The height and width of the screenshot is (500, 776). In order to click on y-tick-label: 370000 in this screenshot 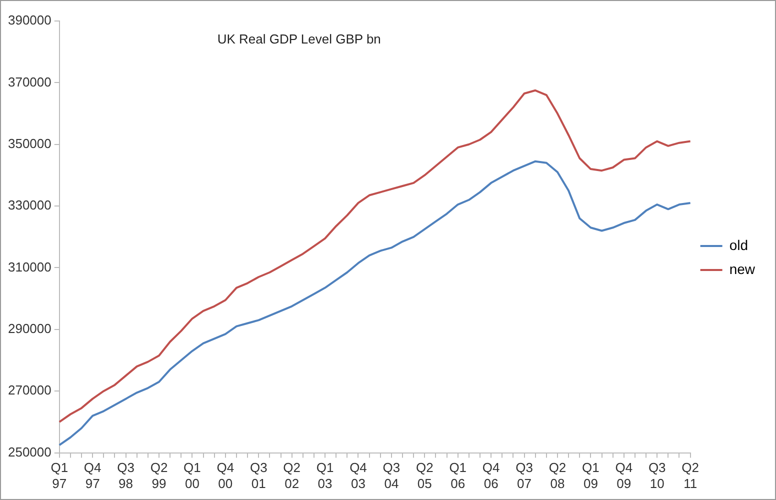, I will do `click(30, 82)`.